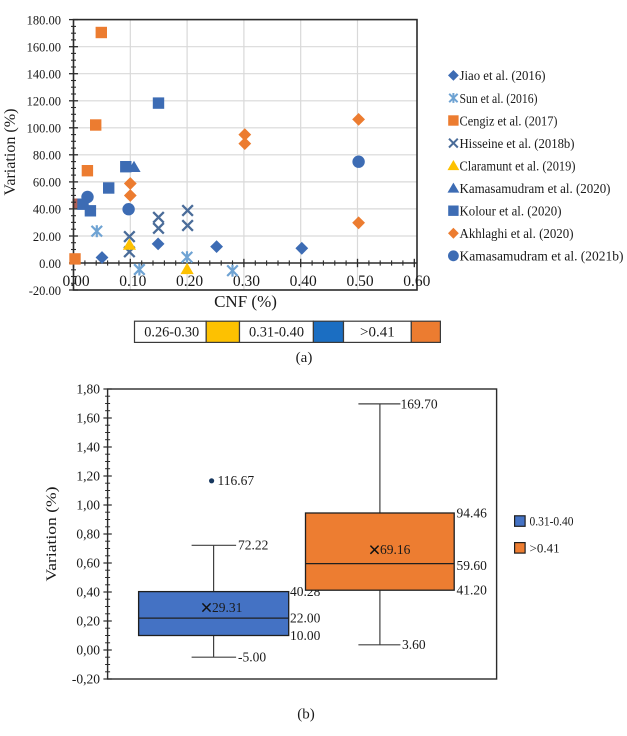  Describe the element at coordinates (472, 512) in the screenshot. I see `svg-text: 94.46` at that location.